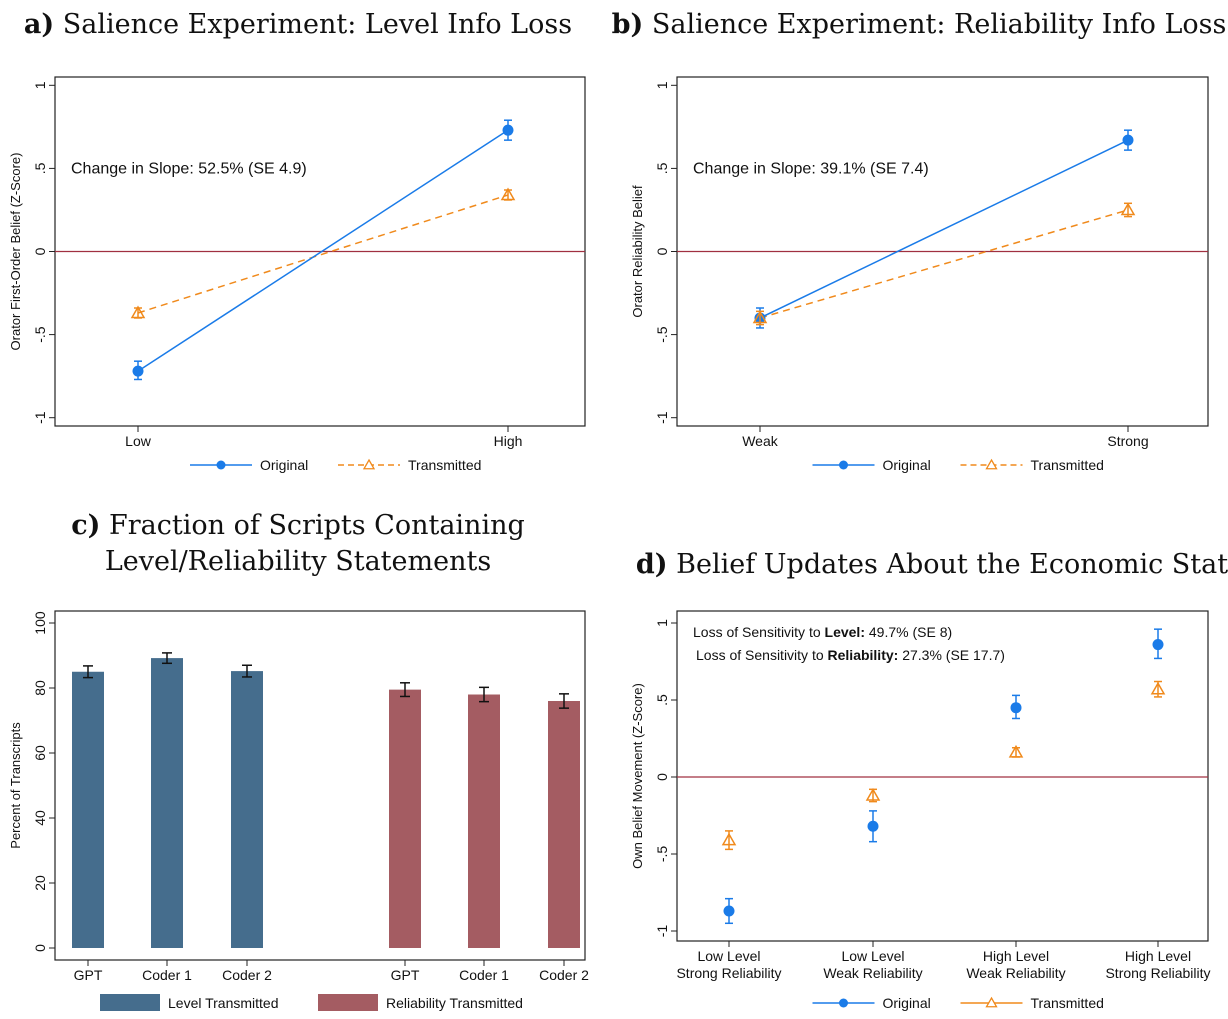 The image size is (1228, 1019). I want to click on chart-title: a) Salience Experiment: Level Info Loss, so click(298, 24).